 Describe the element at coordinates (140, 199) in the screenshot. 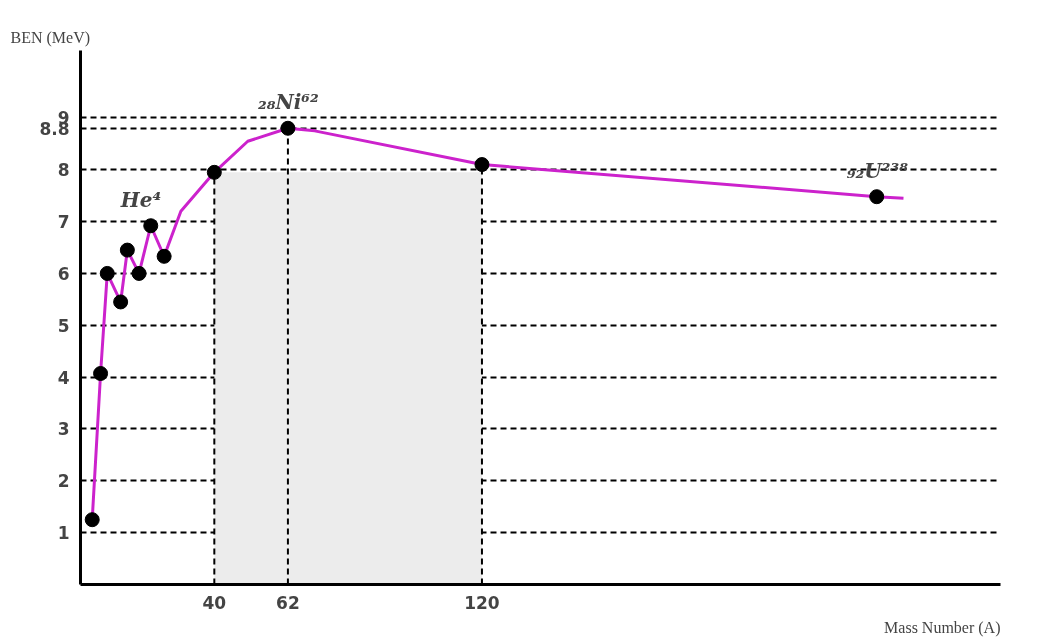

I see `annotation: He⁴` at that location.